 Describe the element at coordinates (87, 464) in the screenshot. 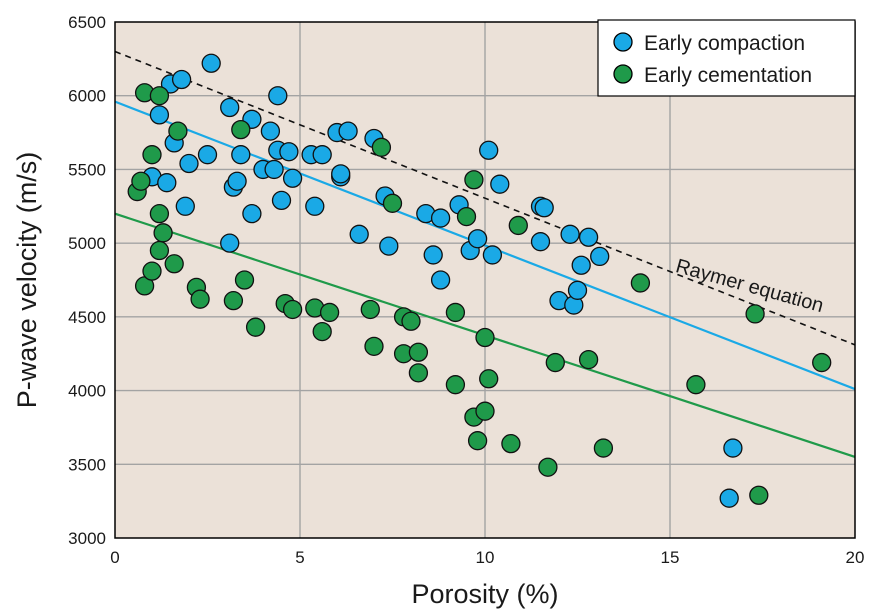

I see `y-tick-label: 3500` at that location.